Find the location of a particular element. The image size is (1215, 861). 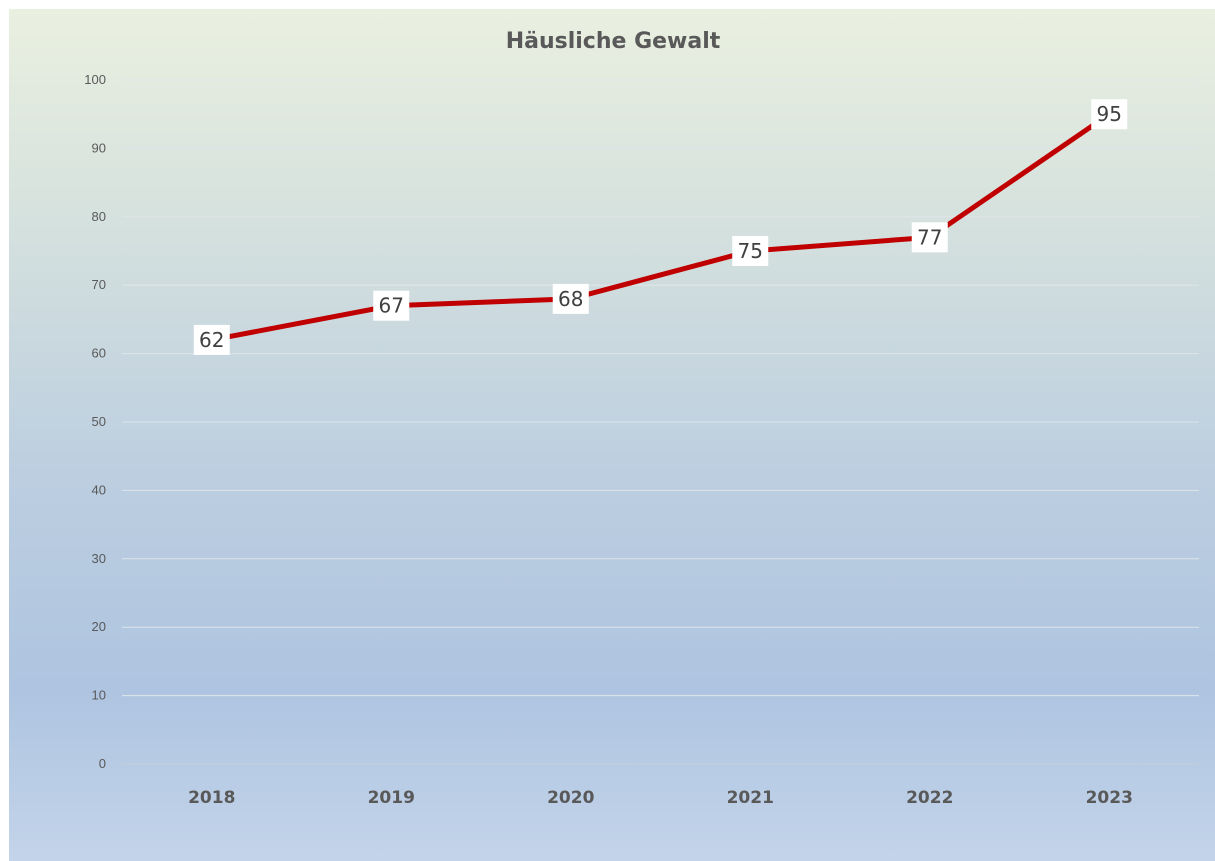

chart-title: Häusliche Gewalt is located at coordinates (613, 41).